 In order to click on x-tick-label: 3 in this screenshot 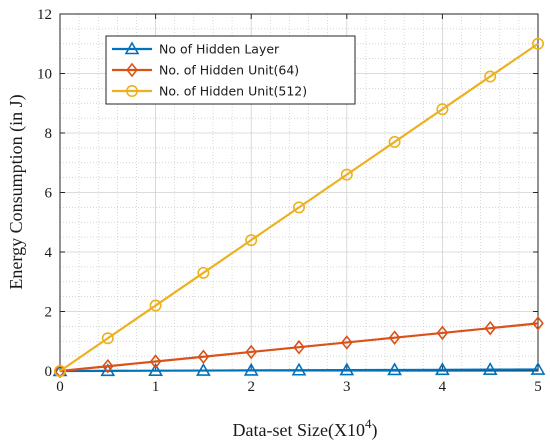, I will do `click(347, 387)`.